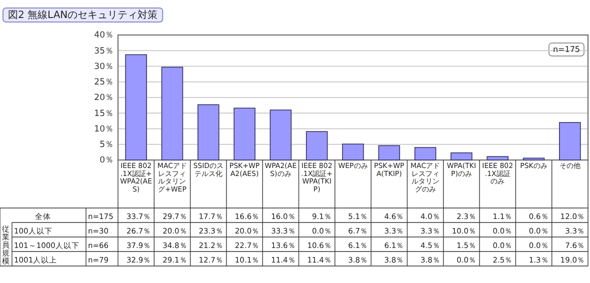 The height and width of the screenshot is (283, 590). Describe the element at coordinates (566, 49) in the screenshot. I see `annotation: n=175` at that location.